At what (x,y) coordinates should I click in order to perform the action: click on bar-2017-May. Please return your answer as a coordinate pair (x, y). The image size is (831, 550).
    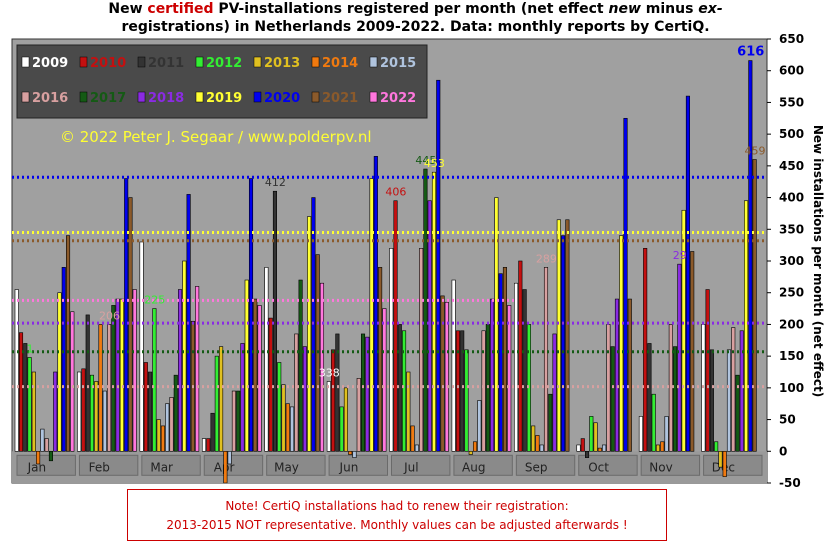
    Looking at the image, I should click on (300, 365).